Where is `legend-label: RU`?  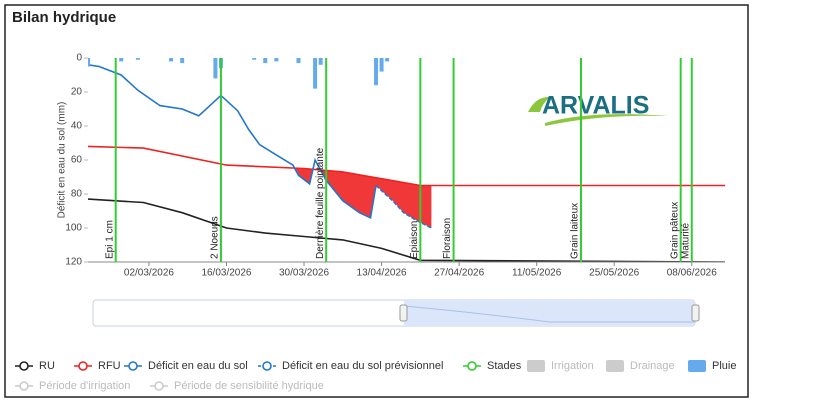 legend-label: RU is located at coordinates (47, 366).